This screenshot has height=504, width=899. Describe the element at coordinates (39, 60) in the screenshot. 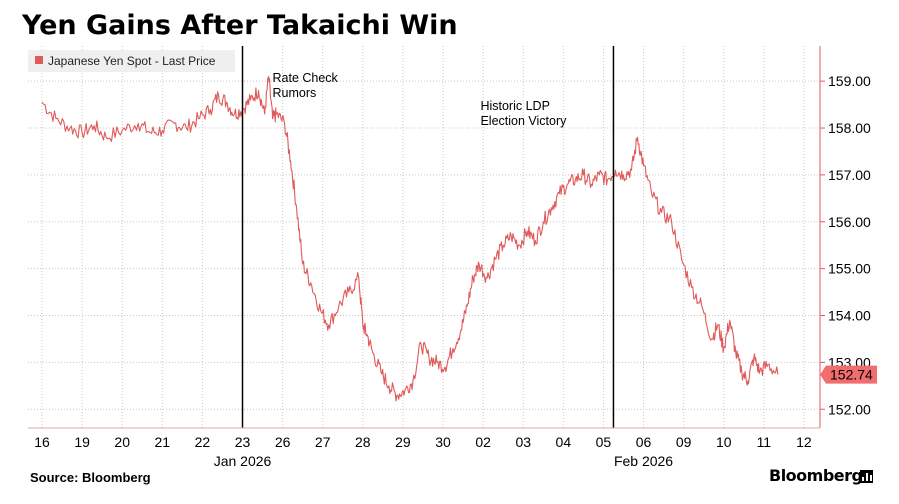

I see `legend-swatch` at that location.